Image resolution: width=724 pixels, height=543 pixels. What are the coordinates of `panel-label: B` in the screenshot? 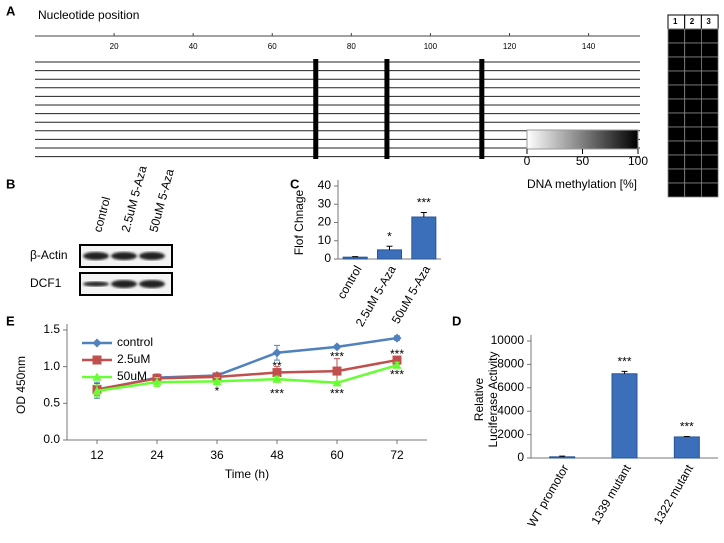 It's located at (10, 183).